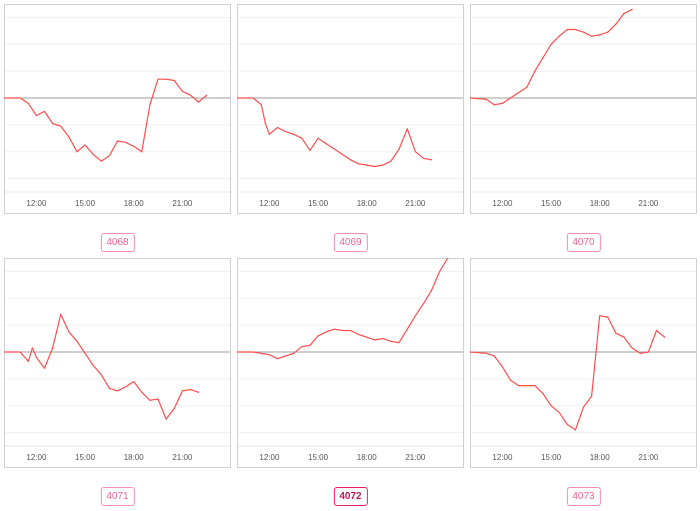  I want to click on chart-id-badge: 4068, so click(117, 242).